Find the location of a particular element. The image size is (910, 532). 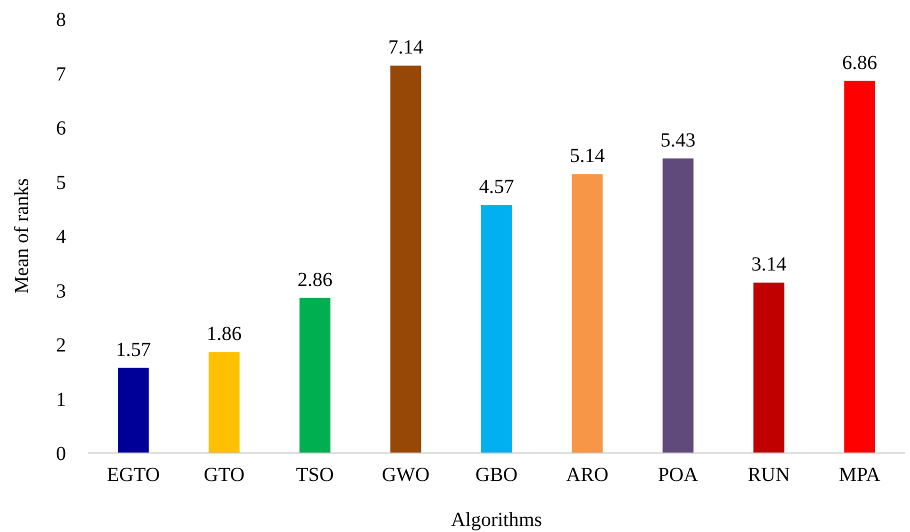

x-tick-label: RUN is located at coordinates (769, 475).